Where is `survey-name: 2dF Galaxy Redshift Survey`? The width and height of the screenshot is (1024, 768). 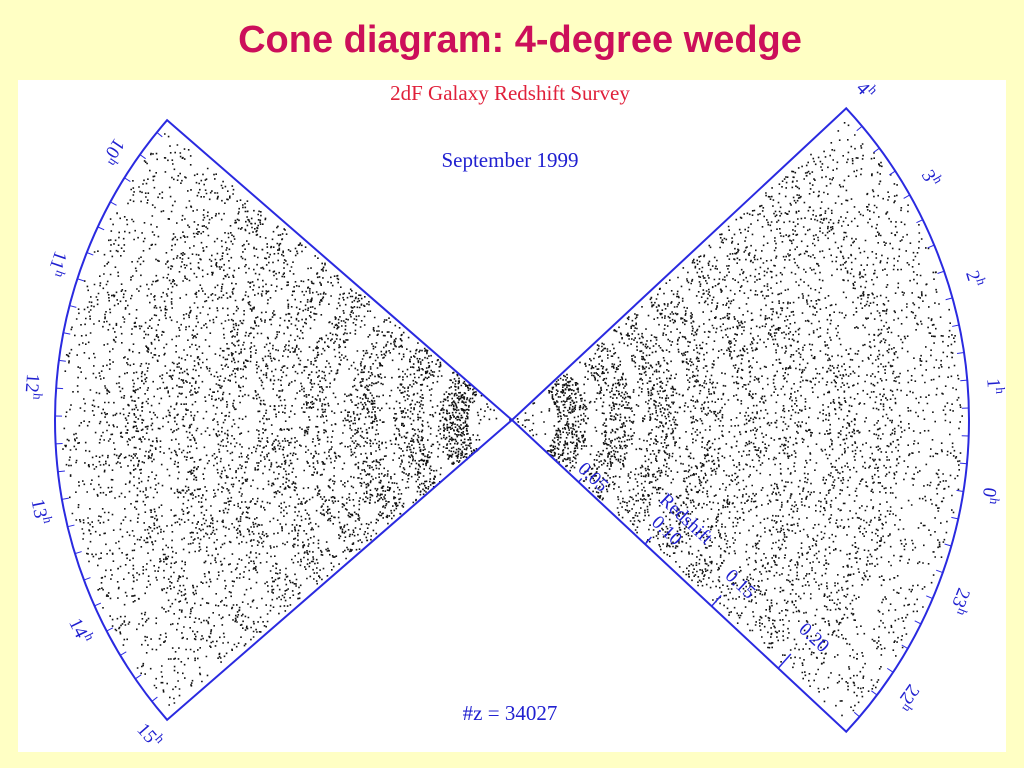
survey-name: 2dF Galaxy Redshift Survey is located at coordinates (510, 93).